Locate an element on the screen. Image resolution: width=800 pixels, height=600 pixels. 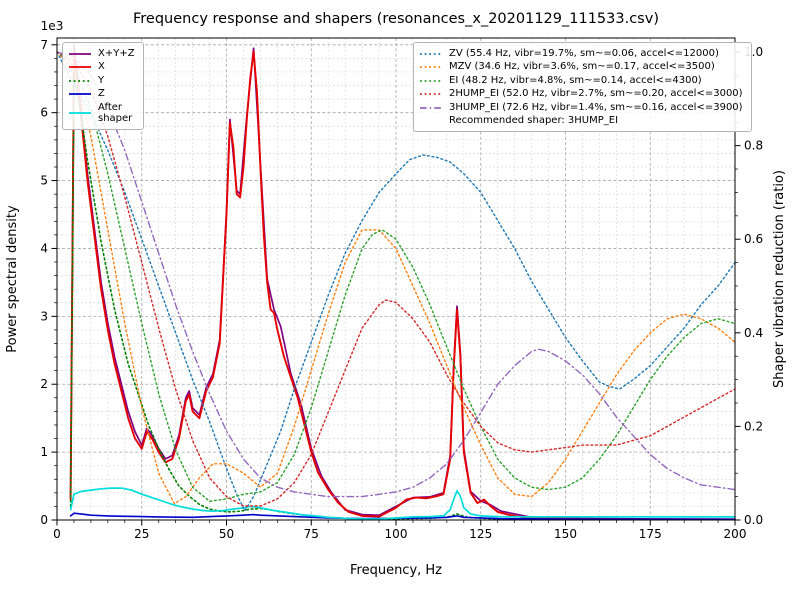
left-tick-label: 5 is located at coordinates (44, 181).